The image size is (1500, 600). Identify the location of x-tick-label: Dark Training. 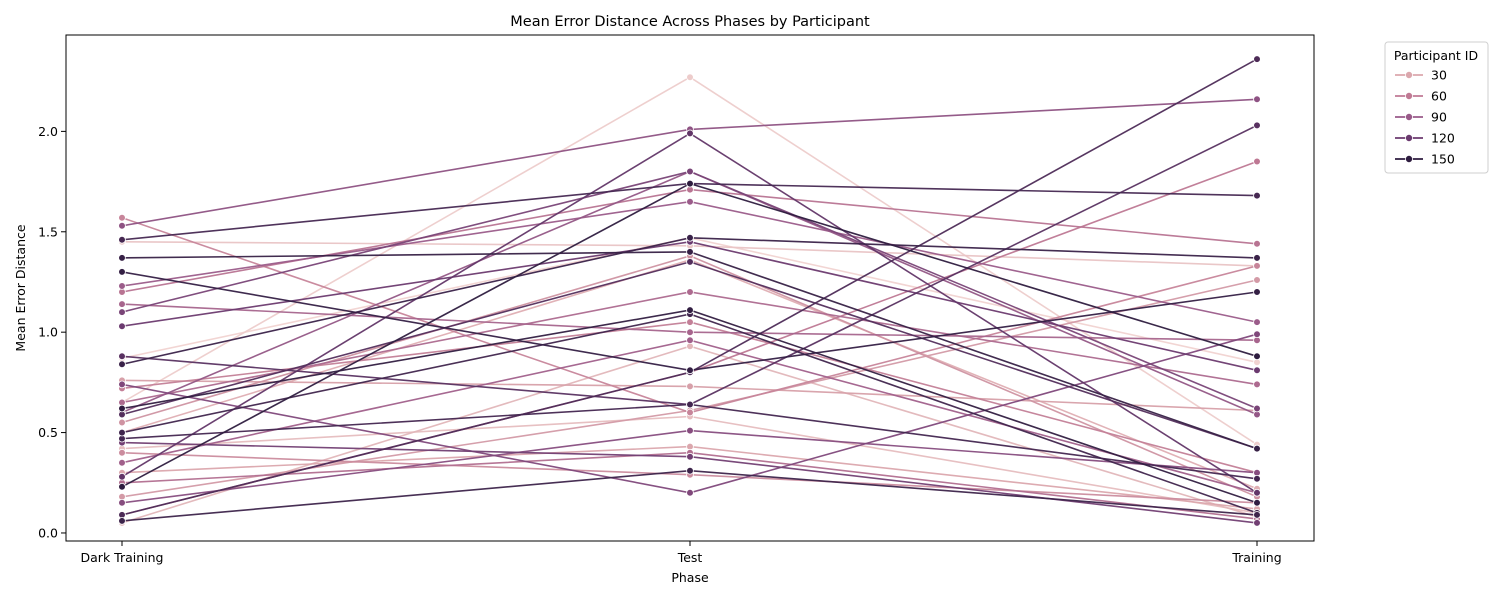
(122, 557).